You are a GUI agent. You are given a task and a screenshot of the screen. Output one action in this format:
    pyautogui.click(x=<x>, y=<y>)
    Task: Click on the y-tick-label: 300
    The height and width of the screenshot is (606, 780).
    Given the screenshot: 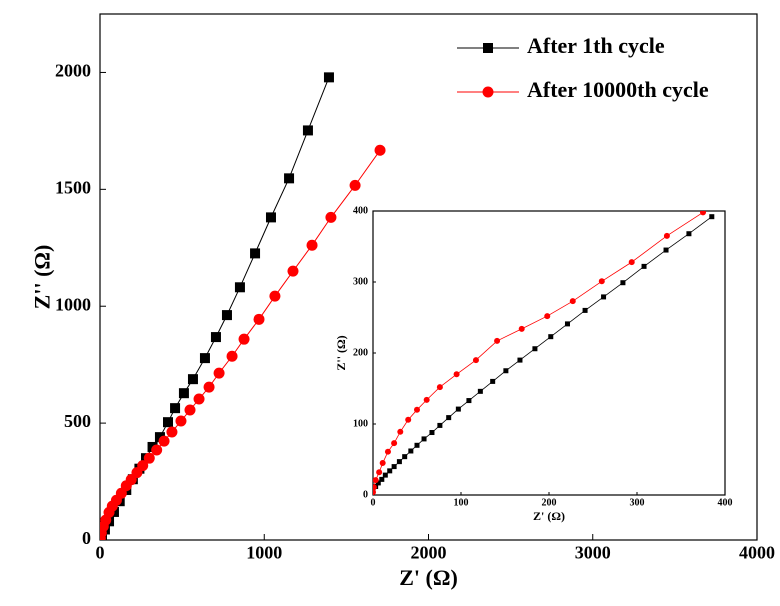 What is the action you would take?
    pyautogui.click(x=360, y=281)
    